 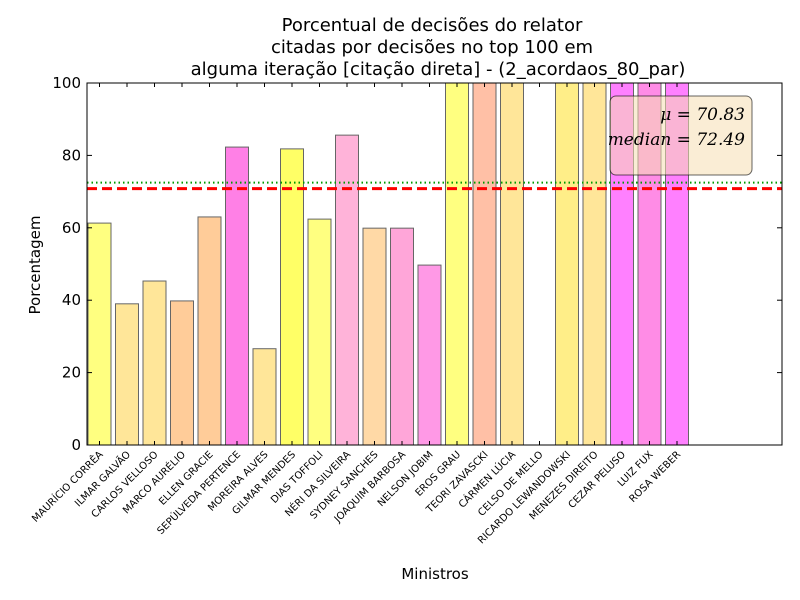 I want to click on bar-mauricio-correa, so click(x=99, y=334).